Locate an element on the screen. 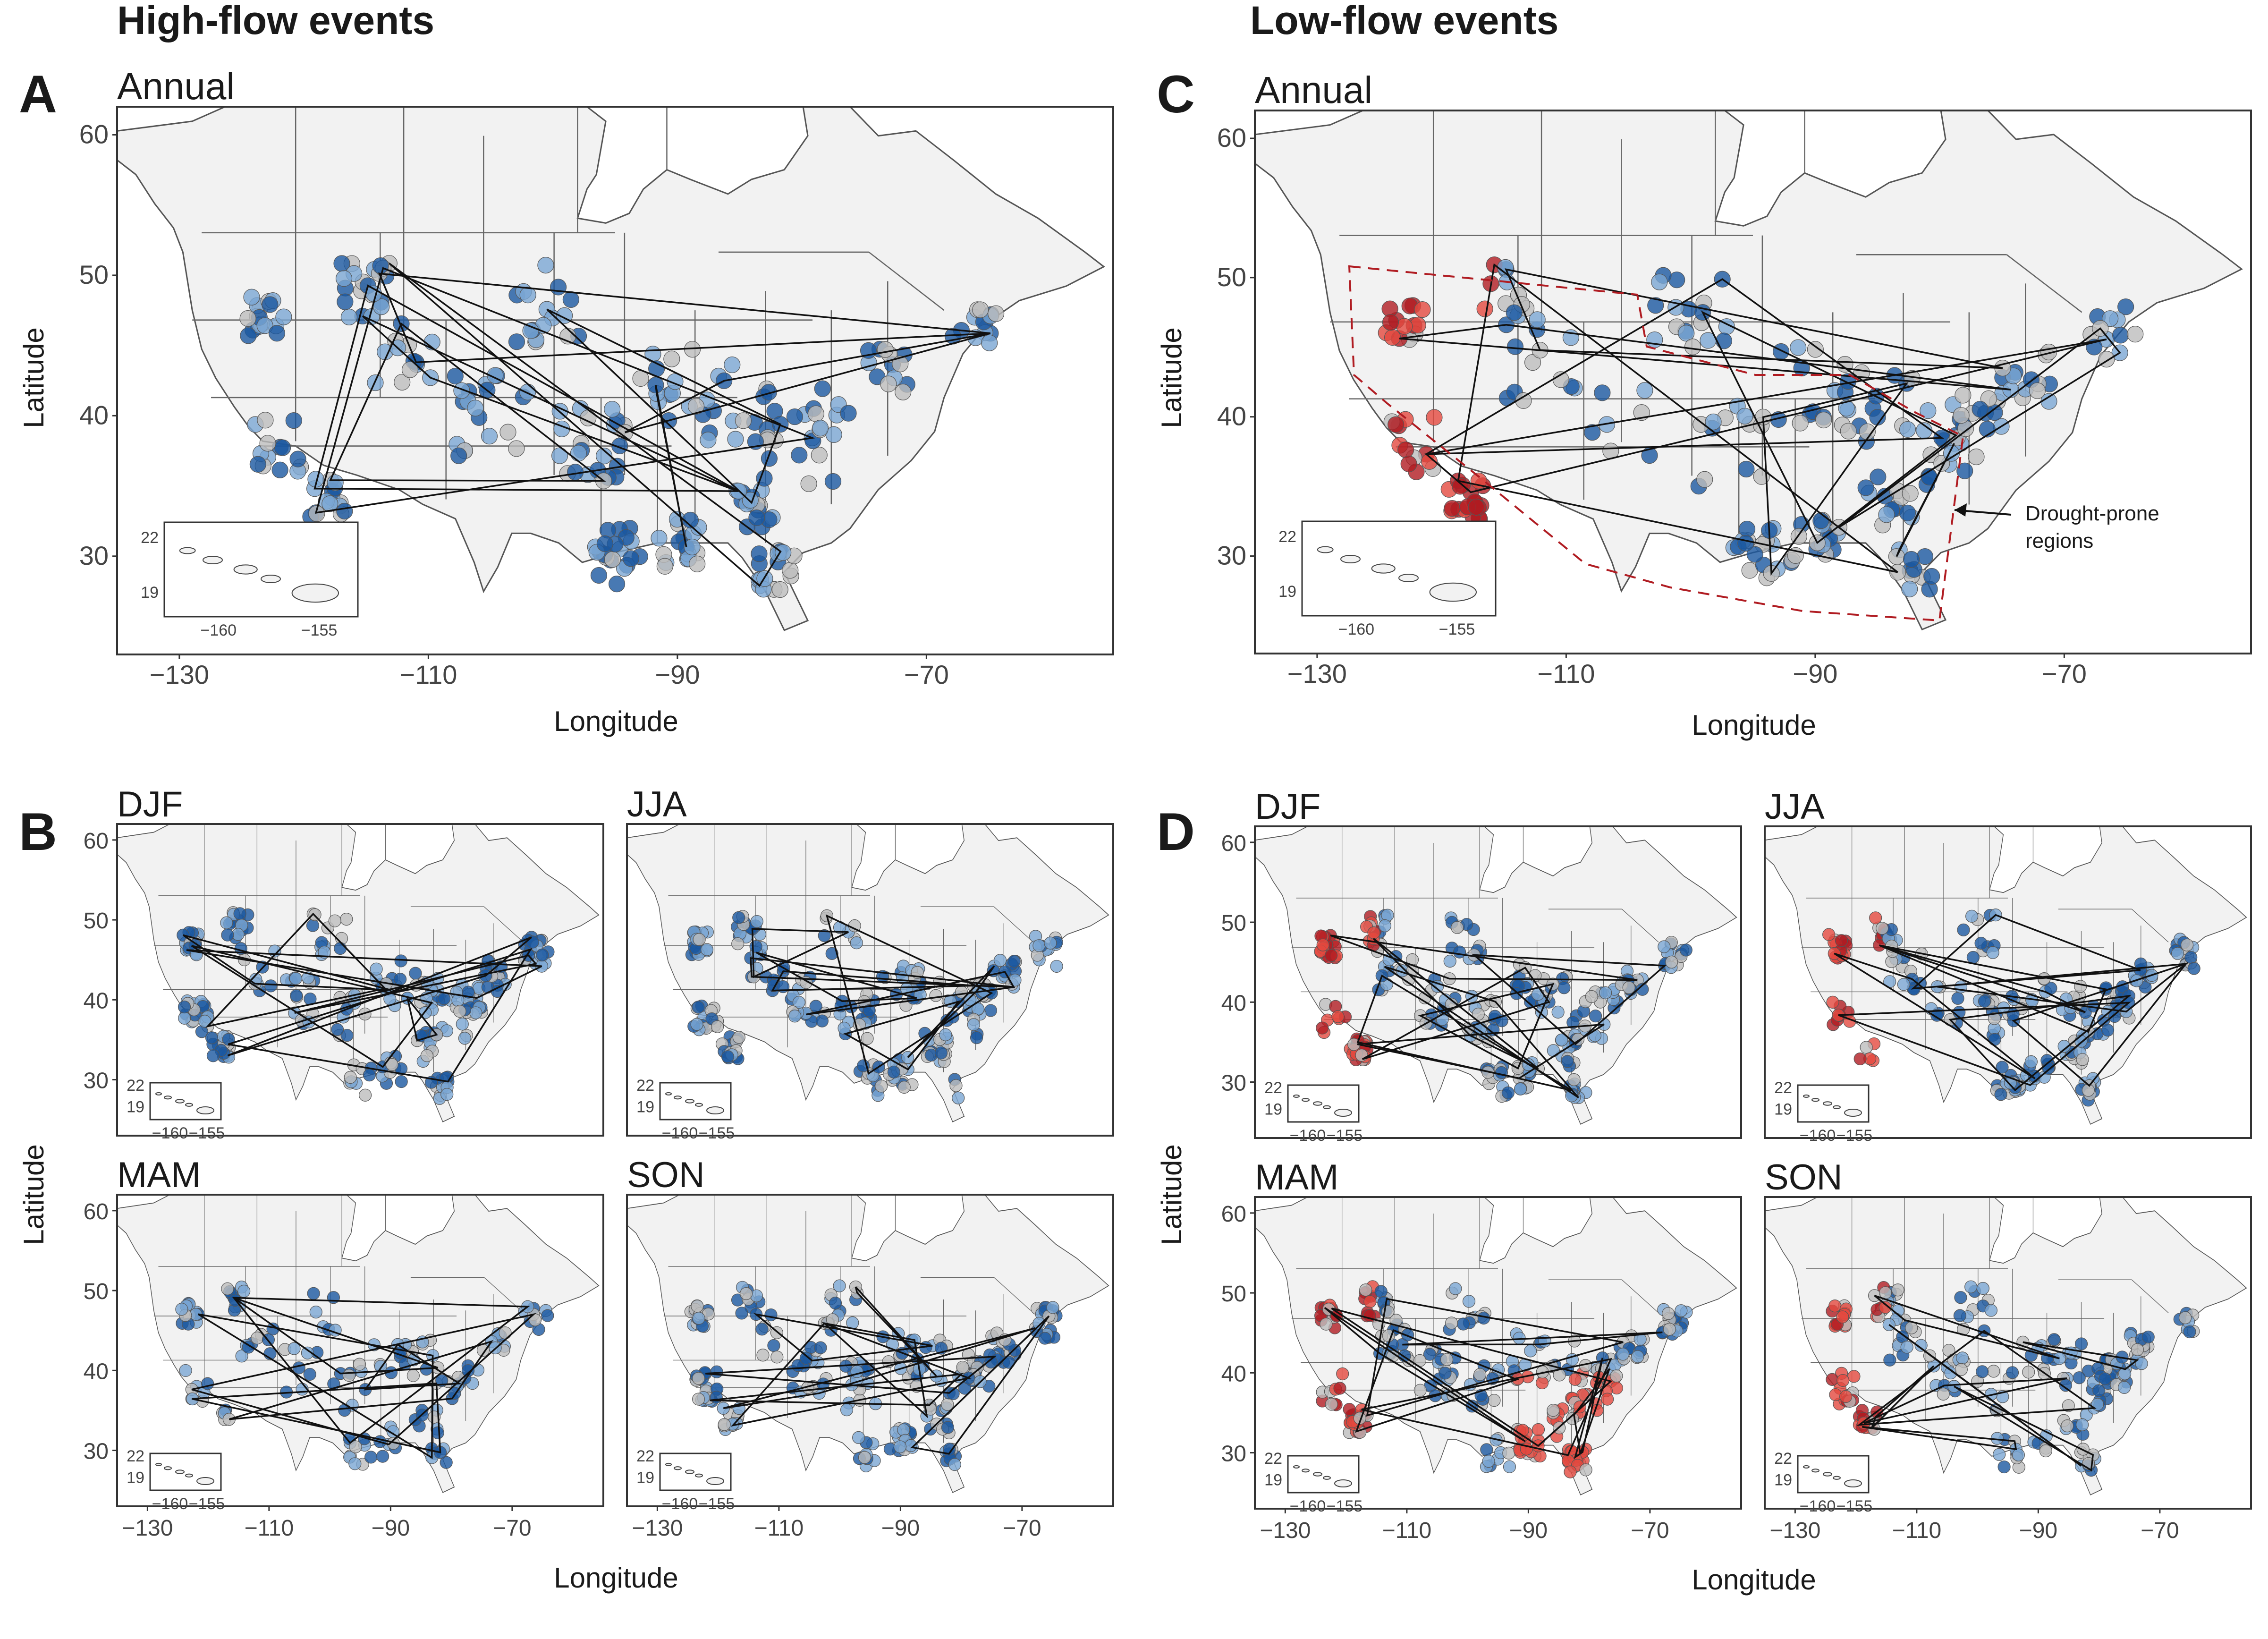 The image size is (2268, 1639). xtick-label: −110 is located at coordinates (1407, 1530).